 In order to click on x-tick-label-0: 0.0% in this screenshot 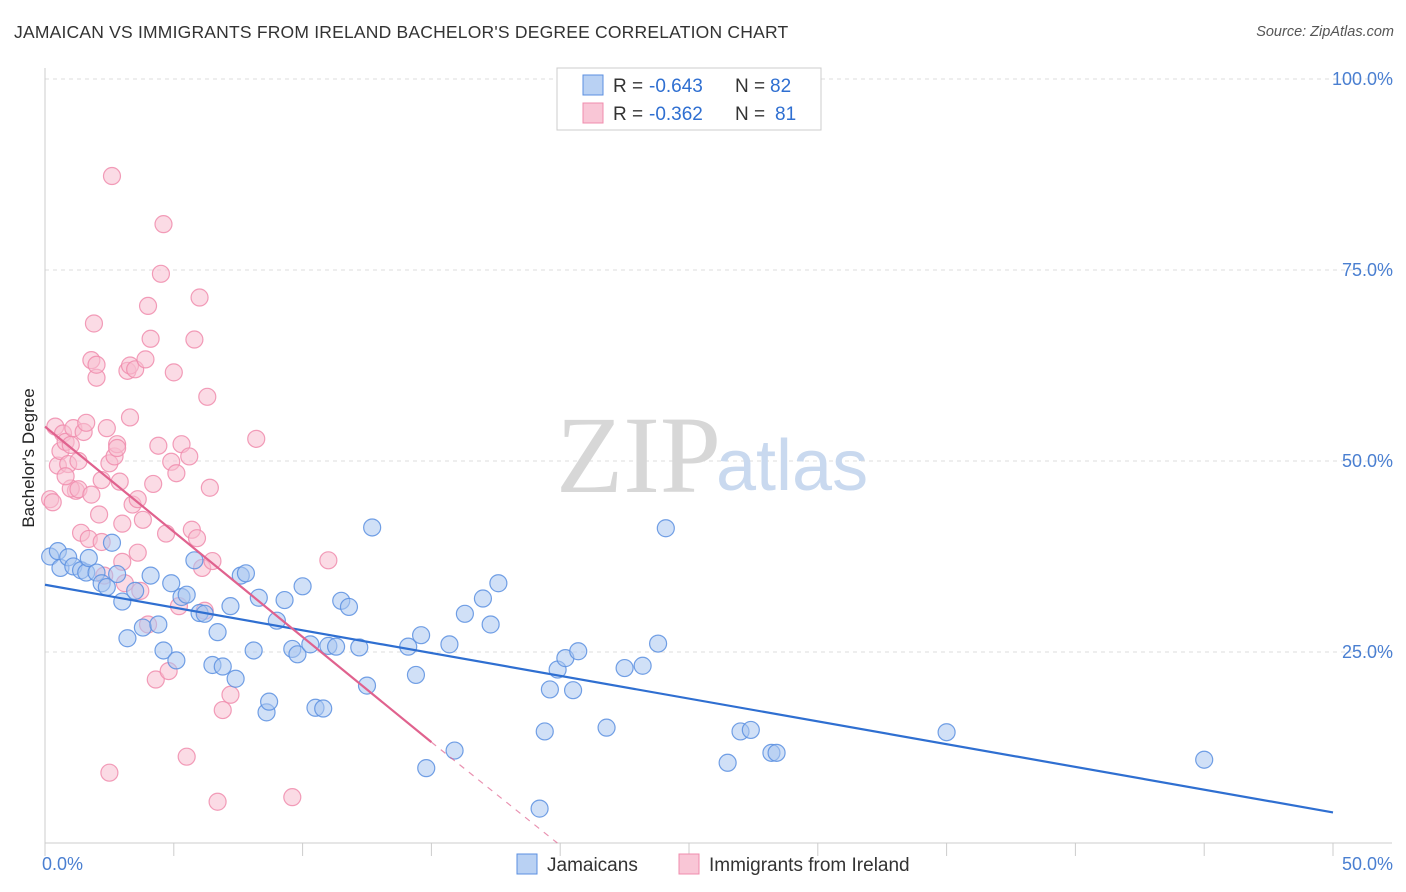, I will do `click(62, 864)`.